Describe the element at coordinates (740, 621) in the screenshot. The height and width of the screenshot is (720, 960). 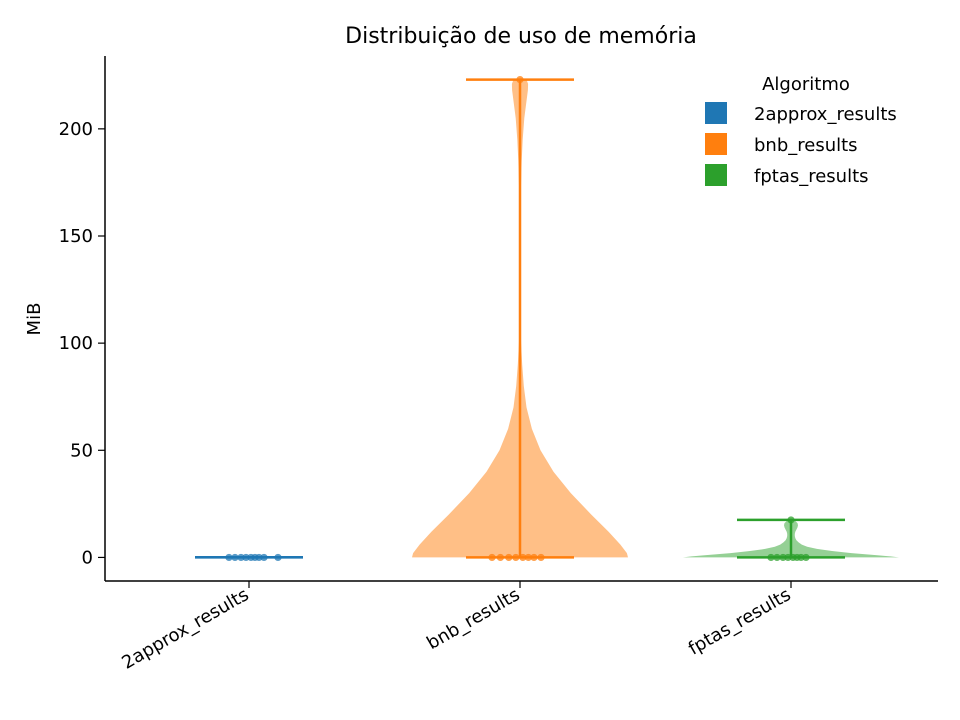
I see `x-tick-label: fptas_results` at that location.